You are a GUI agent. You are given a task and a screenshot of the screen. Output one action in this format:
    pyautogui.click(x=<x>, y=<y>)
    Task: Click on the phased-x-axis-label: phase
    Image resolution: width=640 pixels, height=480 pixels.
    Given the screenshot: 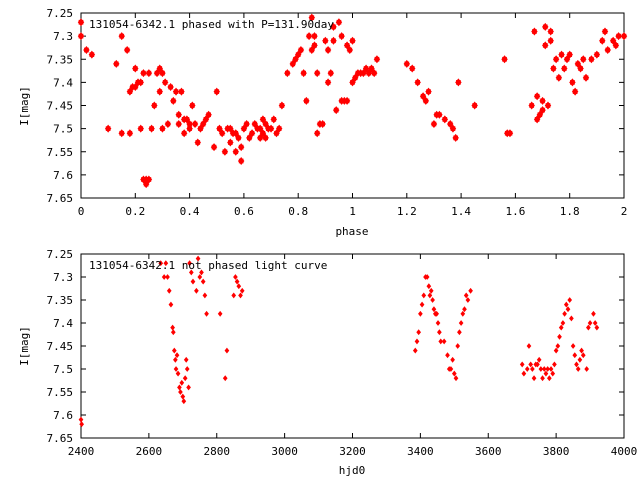 What is the action you would take?
    pyautogui.click(x=351, y=231)
    